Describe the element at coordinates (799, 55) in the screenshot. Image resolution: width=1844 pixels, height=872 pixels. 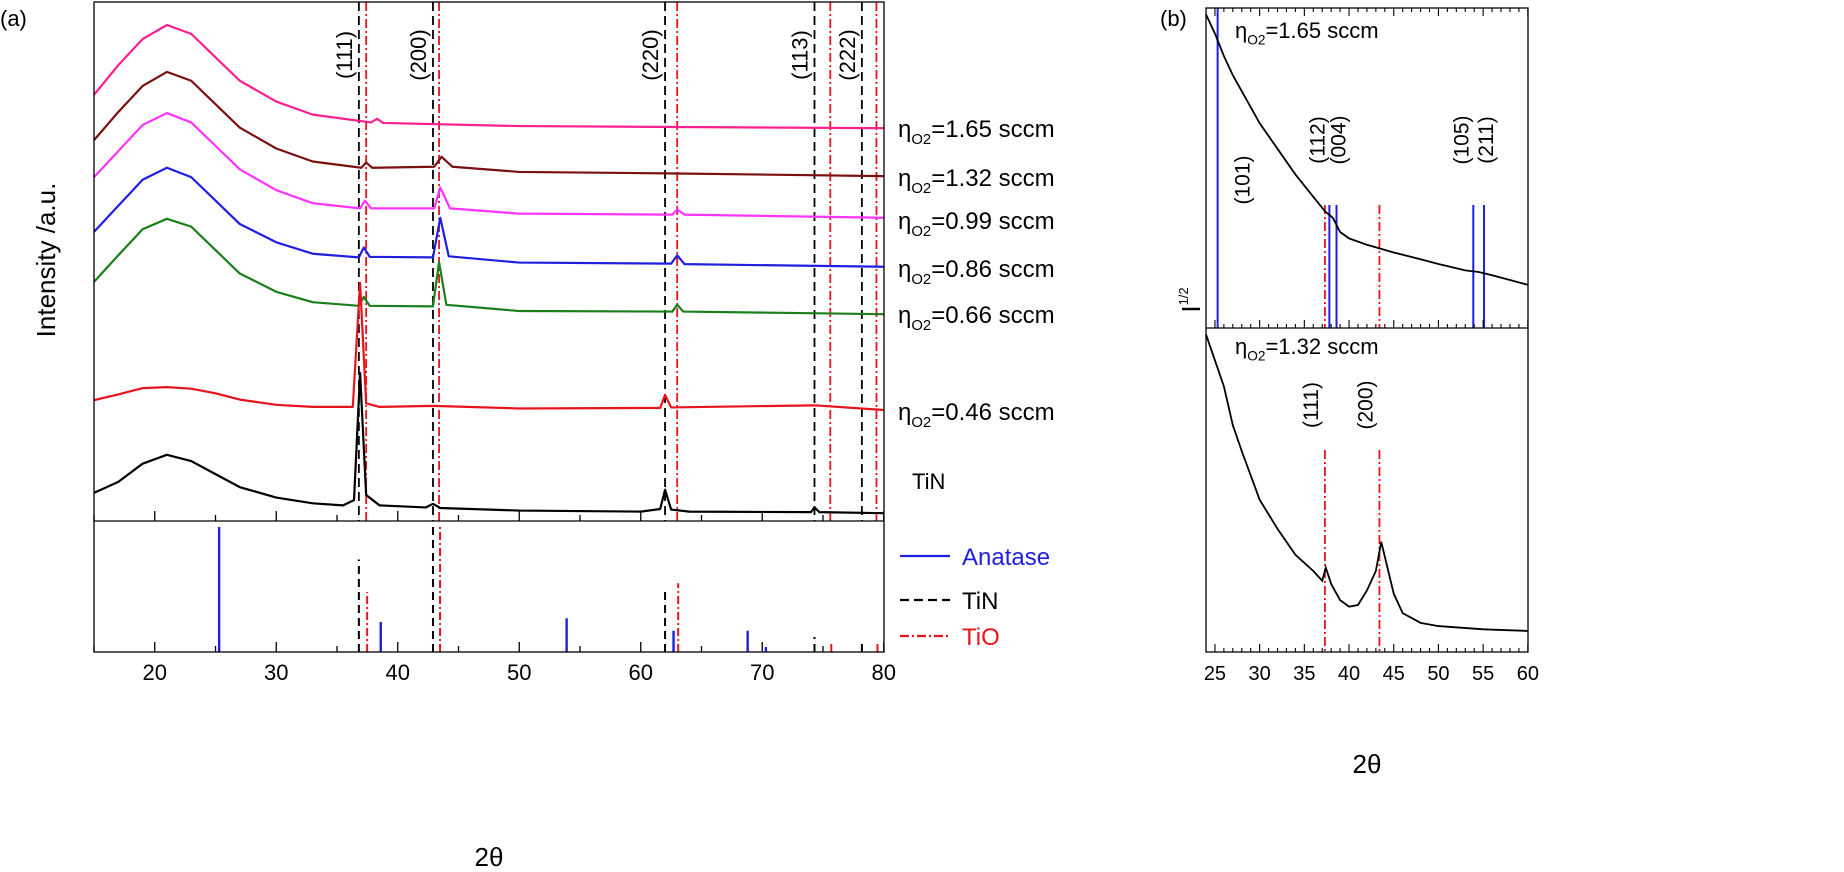
I see `peak-label: (113)` at that location.